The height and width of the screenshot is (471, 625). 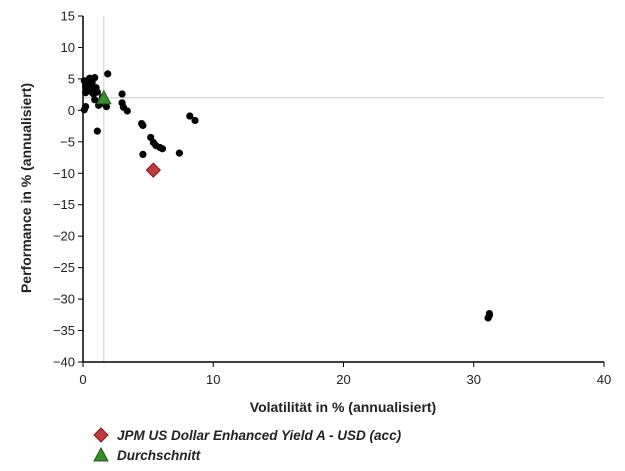 What do you see at coordinates (71, 110) in the screenshot?
I see `y-tick-label: 0` at bounding box center [71, 110].